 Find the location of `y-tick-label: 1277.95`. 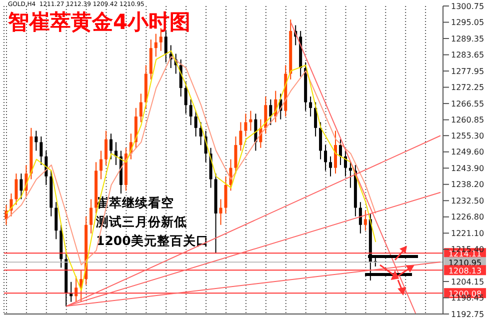

y-tick-label: 1277.95 is located at coordinates (467, 71).